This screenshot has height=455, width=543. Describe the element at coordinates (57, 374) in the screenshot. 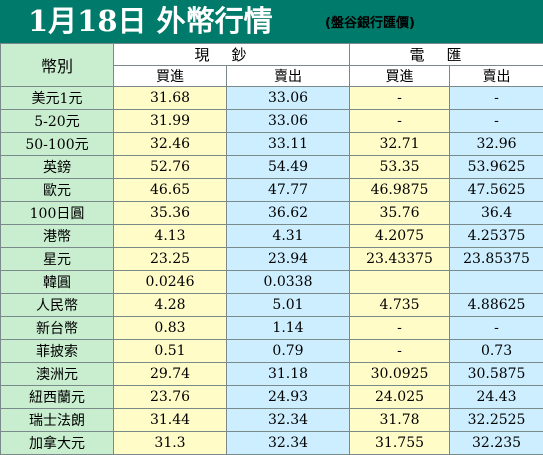

I see `currency-name: 澳洲元` at that location.